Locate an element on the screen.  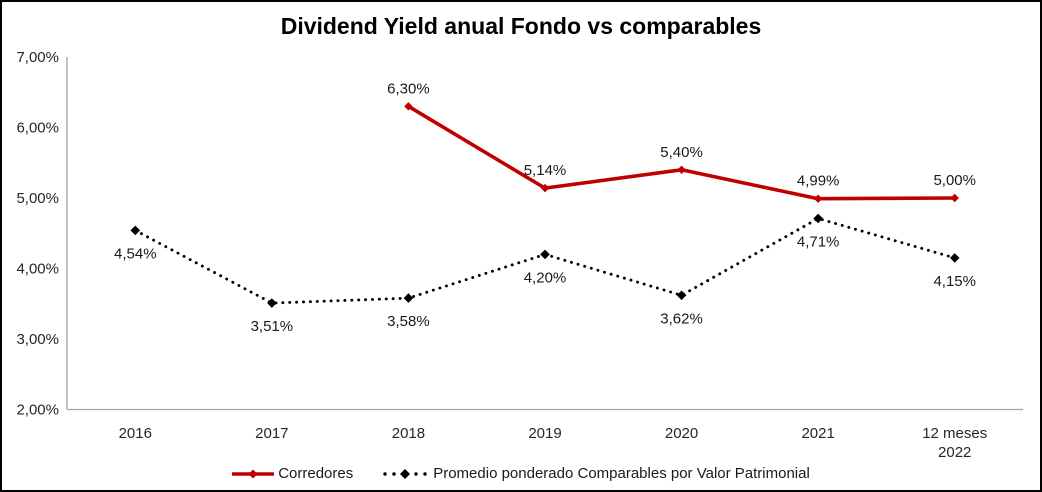
x-tick-label: 12 meses is located at coordinates (954, 433).